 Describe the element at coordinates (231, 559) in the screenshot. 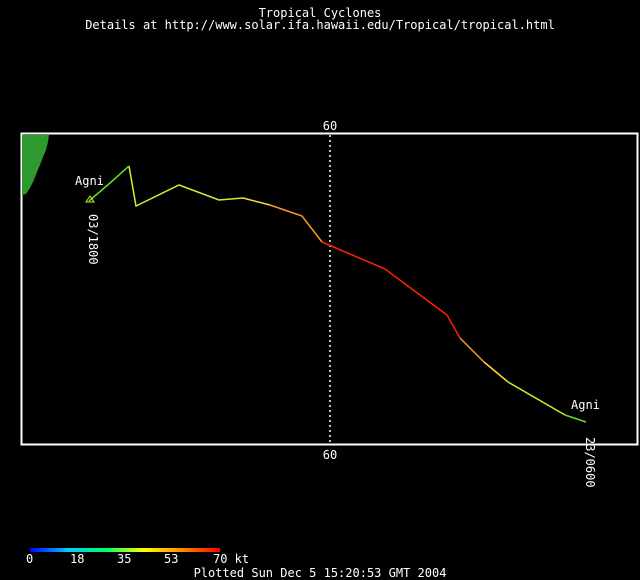

I see `legend-tick-70: 70 kt` at that location.